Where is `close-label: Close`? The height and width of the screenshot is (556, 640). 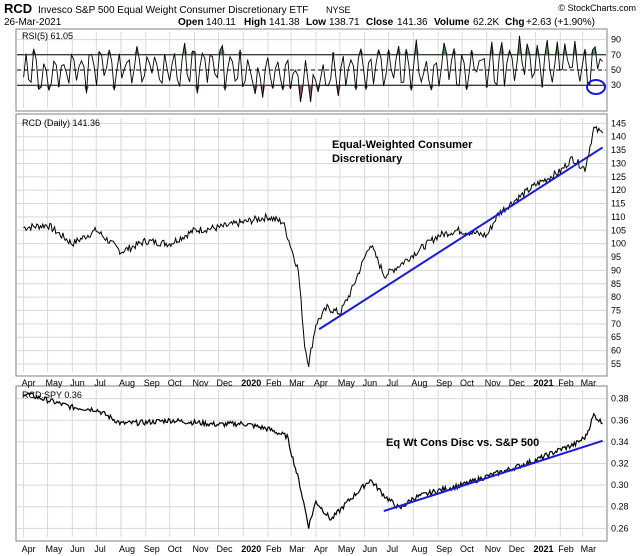 close-label: Close is located at coordinates (380, 22).